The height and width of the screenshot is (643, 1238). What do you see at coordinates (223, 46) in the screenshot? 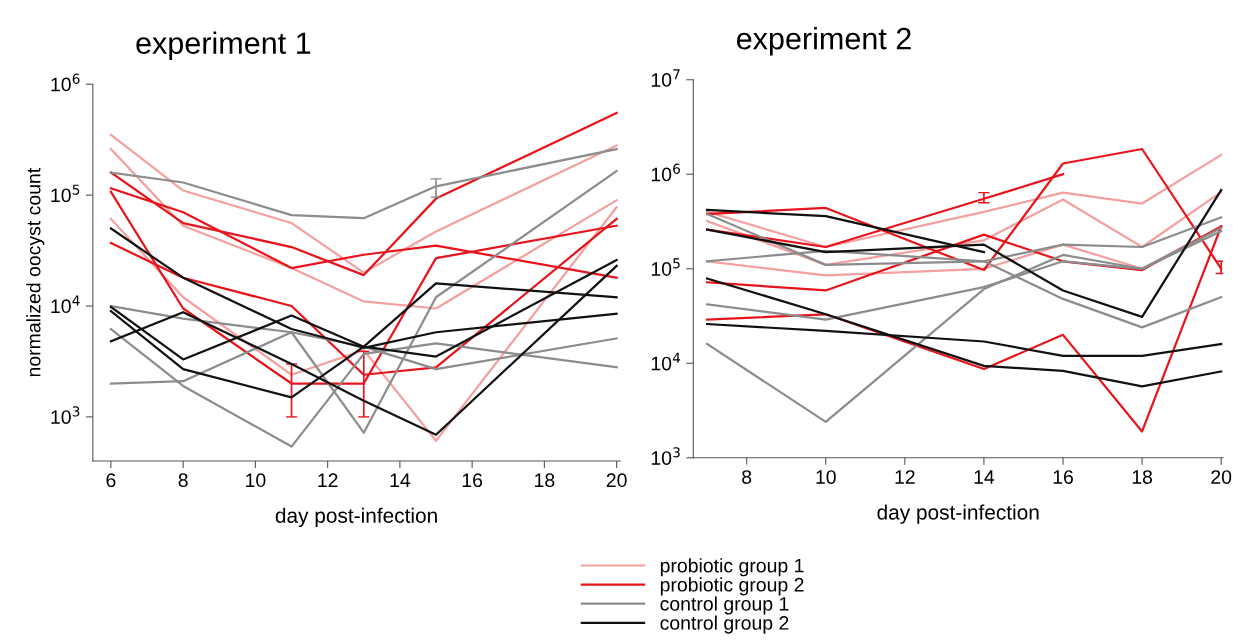
I see `chart-title: experiment 1` at bounding box center [223, 46].